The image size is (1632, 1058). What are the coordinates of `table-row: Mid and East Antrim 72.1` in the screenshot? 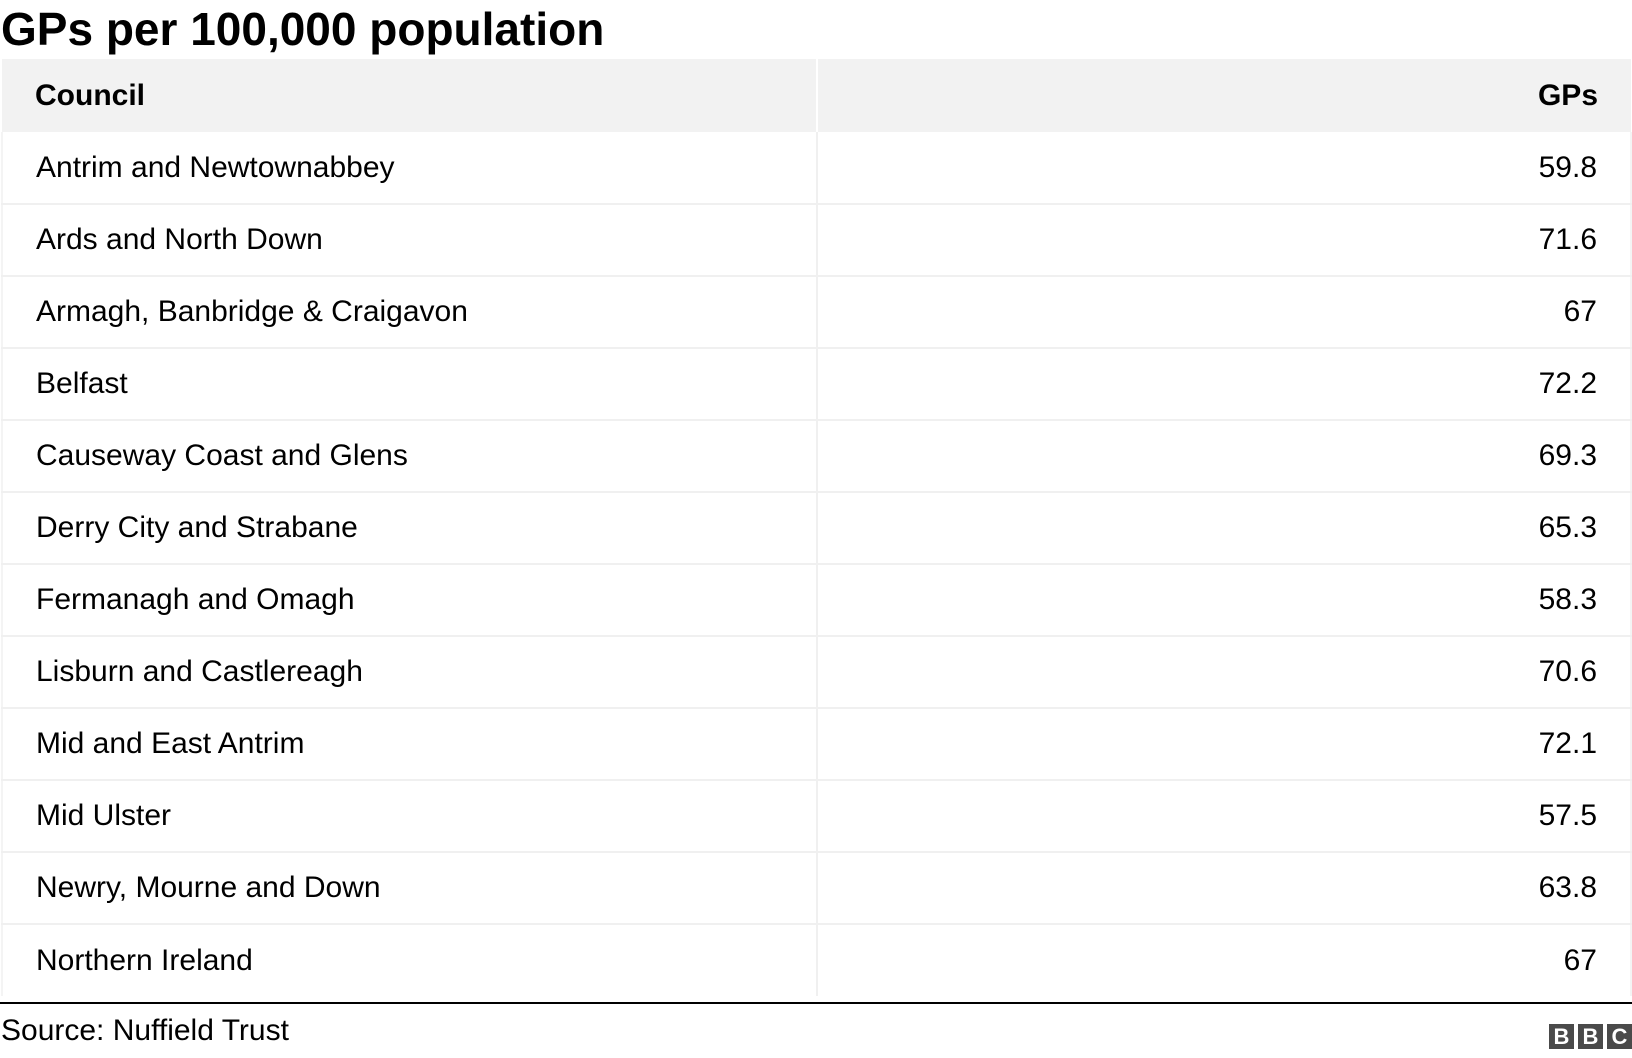 It's located at (816, 744).